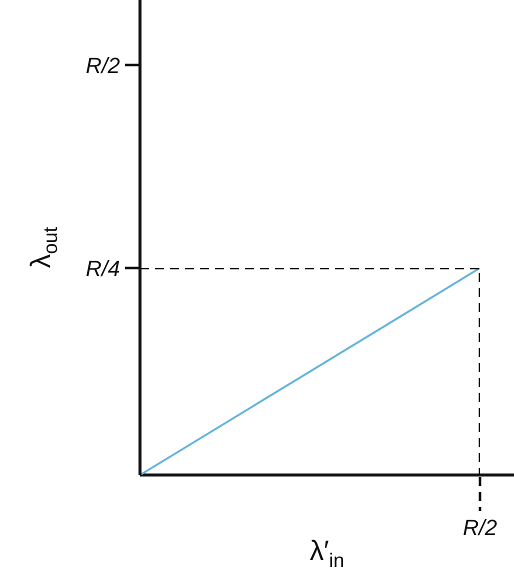 The image size is (514, 572). I want to click on annotation: R/4, so click(103, 268).